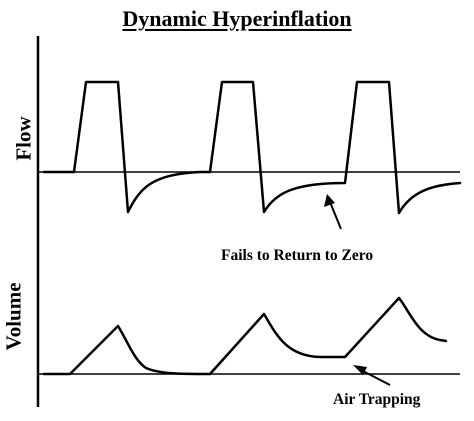  What do you see at coordinates (237, 18) in the screenshot?
I see `diagram-title: Dynamic Hyperinflation` at bounding box center [237, 18].